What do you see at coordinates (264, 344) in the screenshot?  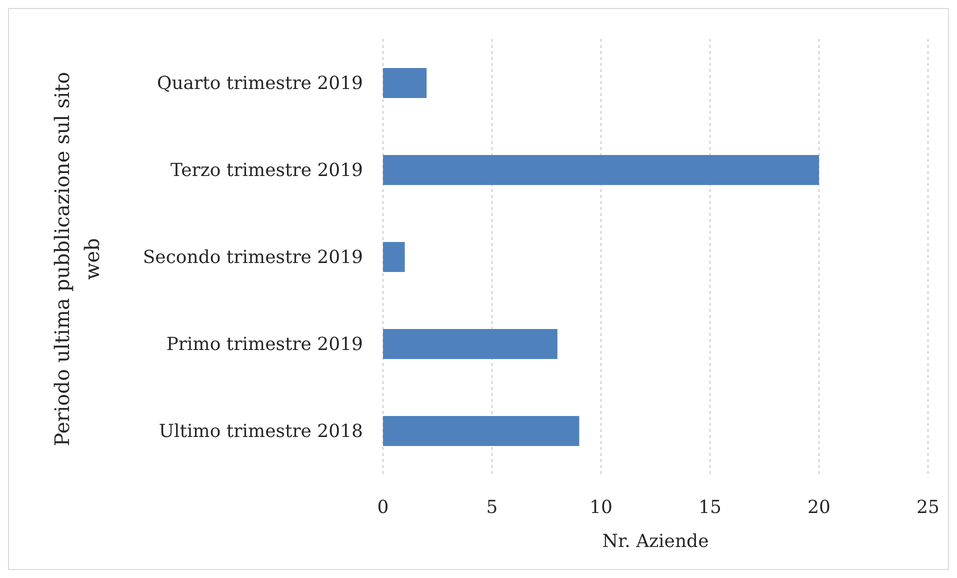 I see `y-tick-label: Primo trimestre 2019` at bounding box center [264, 344].